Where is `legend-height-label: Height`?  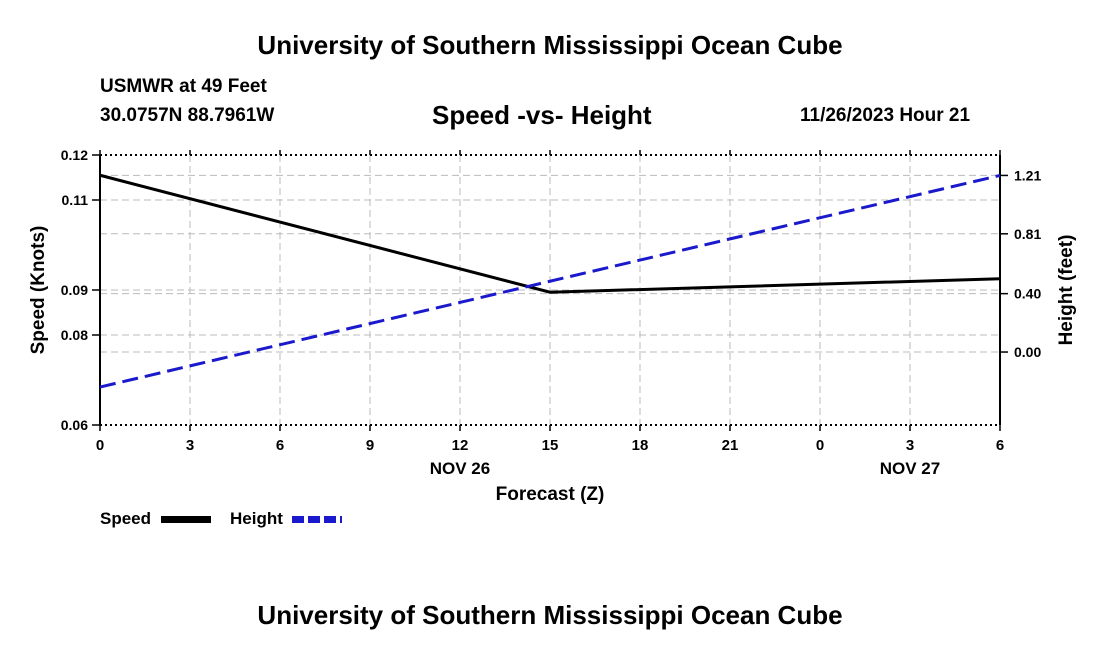 legend-height-label: Height is located at coordinates (256, 518).